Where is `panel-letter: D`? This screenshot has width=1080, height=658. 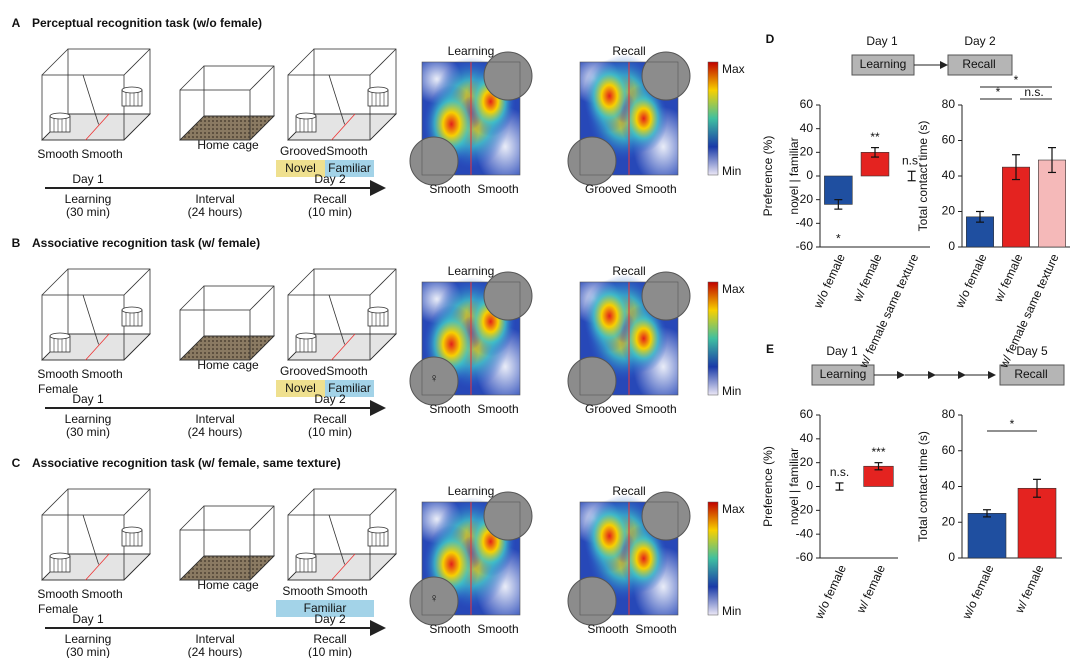
panel-letter: D is located at coordinates (770, 39).